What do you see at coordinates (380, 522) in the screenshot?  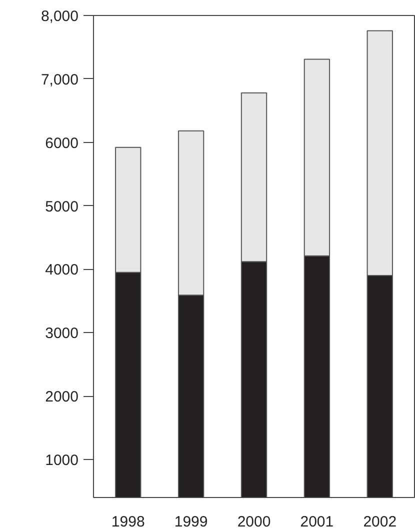 I see `x-tick-label: 2002` at bounding box center [380, 522].